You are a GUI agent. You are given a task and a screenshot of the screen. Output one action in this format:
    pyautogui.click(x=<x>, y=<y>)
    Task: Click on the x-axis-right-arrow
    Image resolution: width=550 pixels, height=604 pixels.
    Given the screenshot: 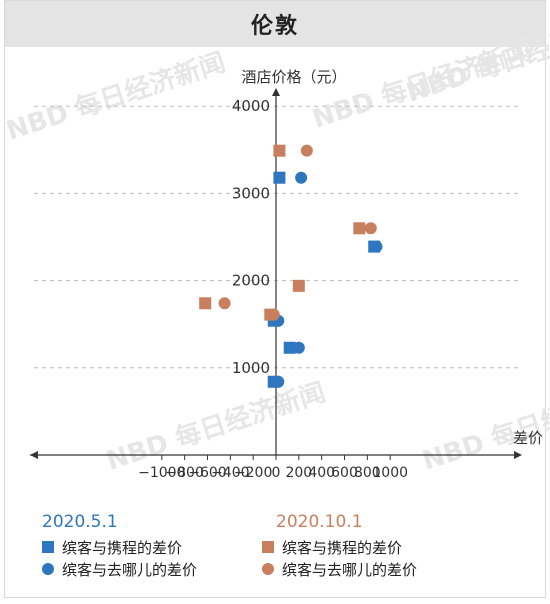 What is the action you would take?
    pyautogui.click(x=518, y=455)
    